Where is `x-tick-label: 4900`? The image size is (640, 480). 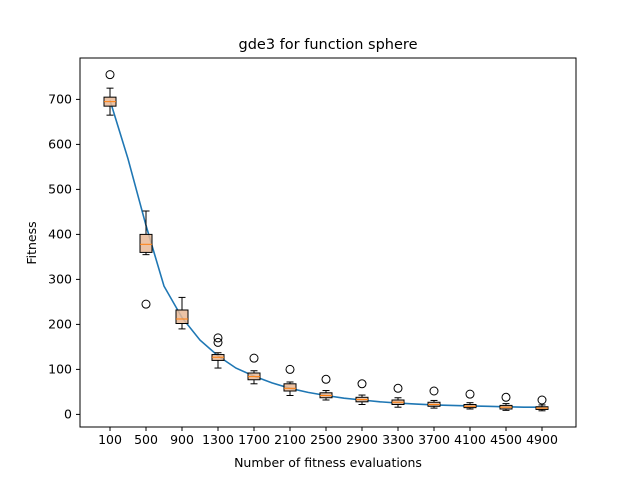 x-tick-label: 4900 is located at coordinates (542, 439).